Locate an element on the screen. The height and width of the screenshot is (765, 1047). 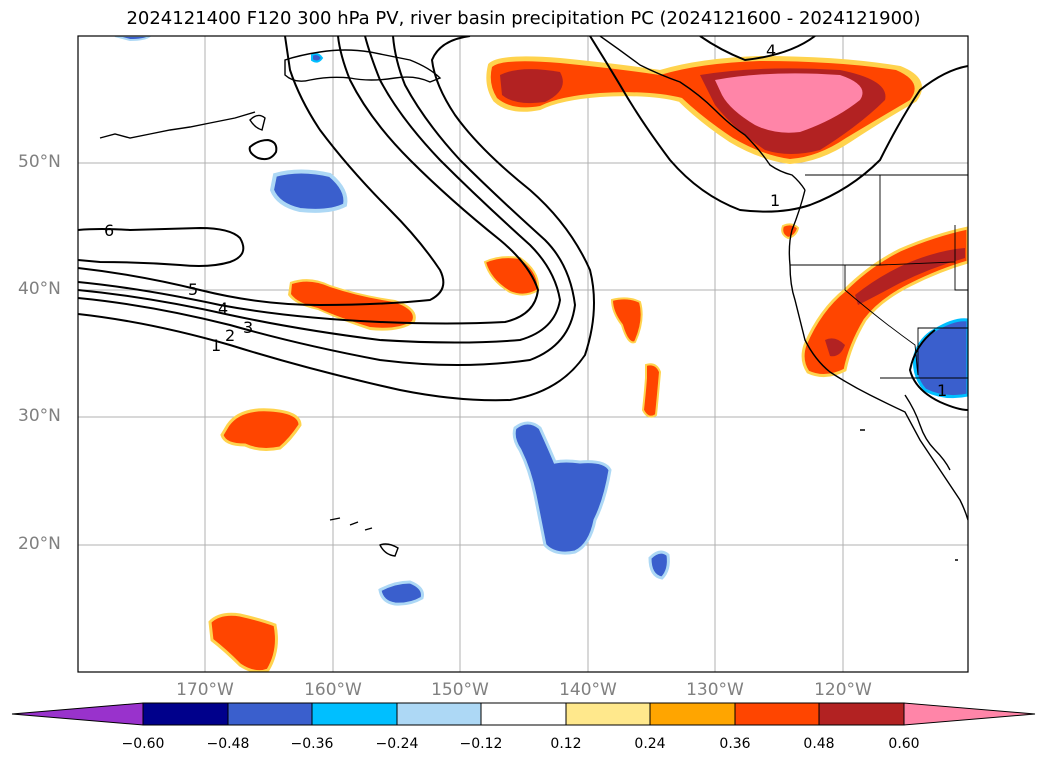
precip-blob-124w-43n is located at coordinates (790, 231).